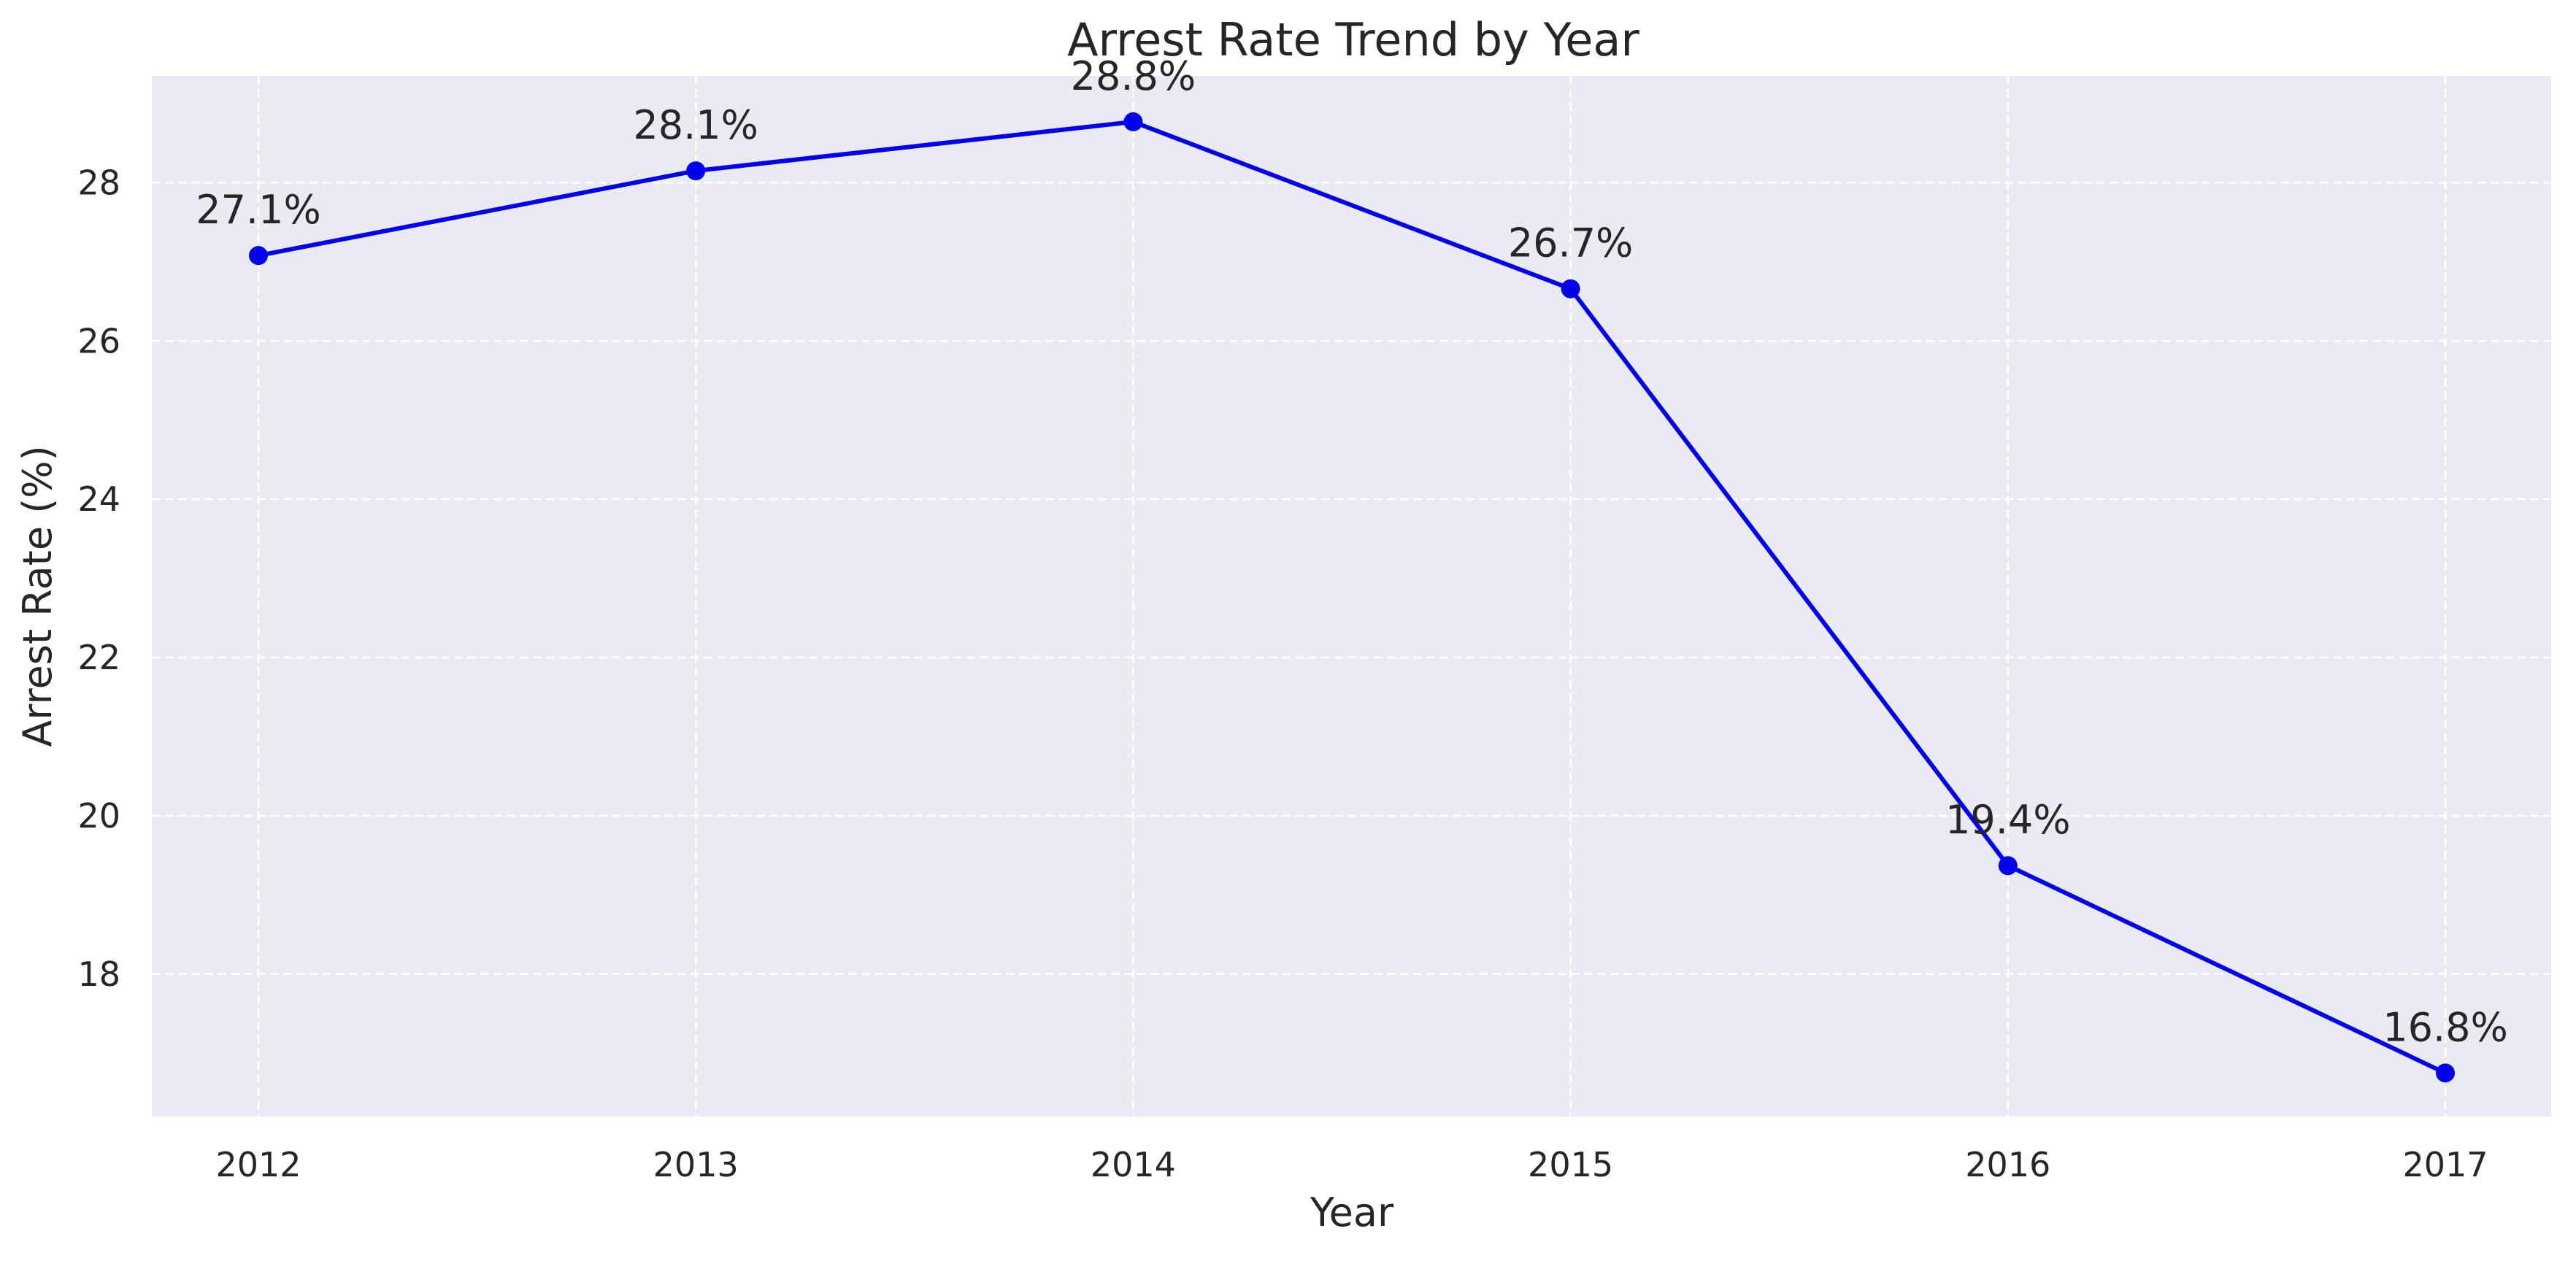  I want to click on data-label: 27.1%, so click(258, 210).